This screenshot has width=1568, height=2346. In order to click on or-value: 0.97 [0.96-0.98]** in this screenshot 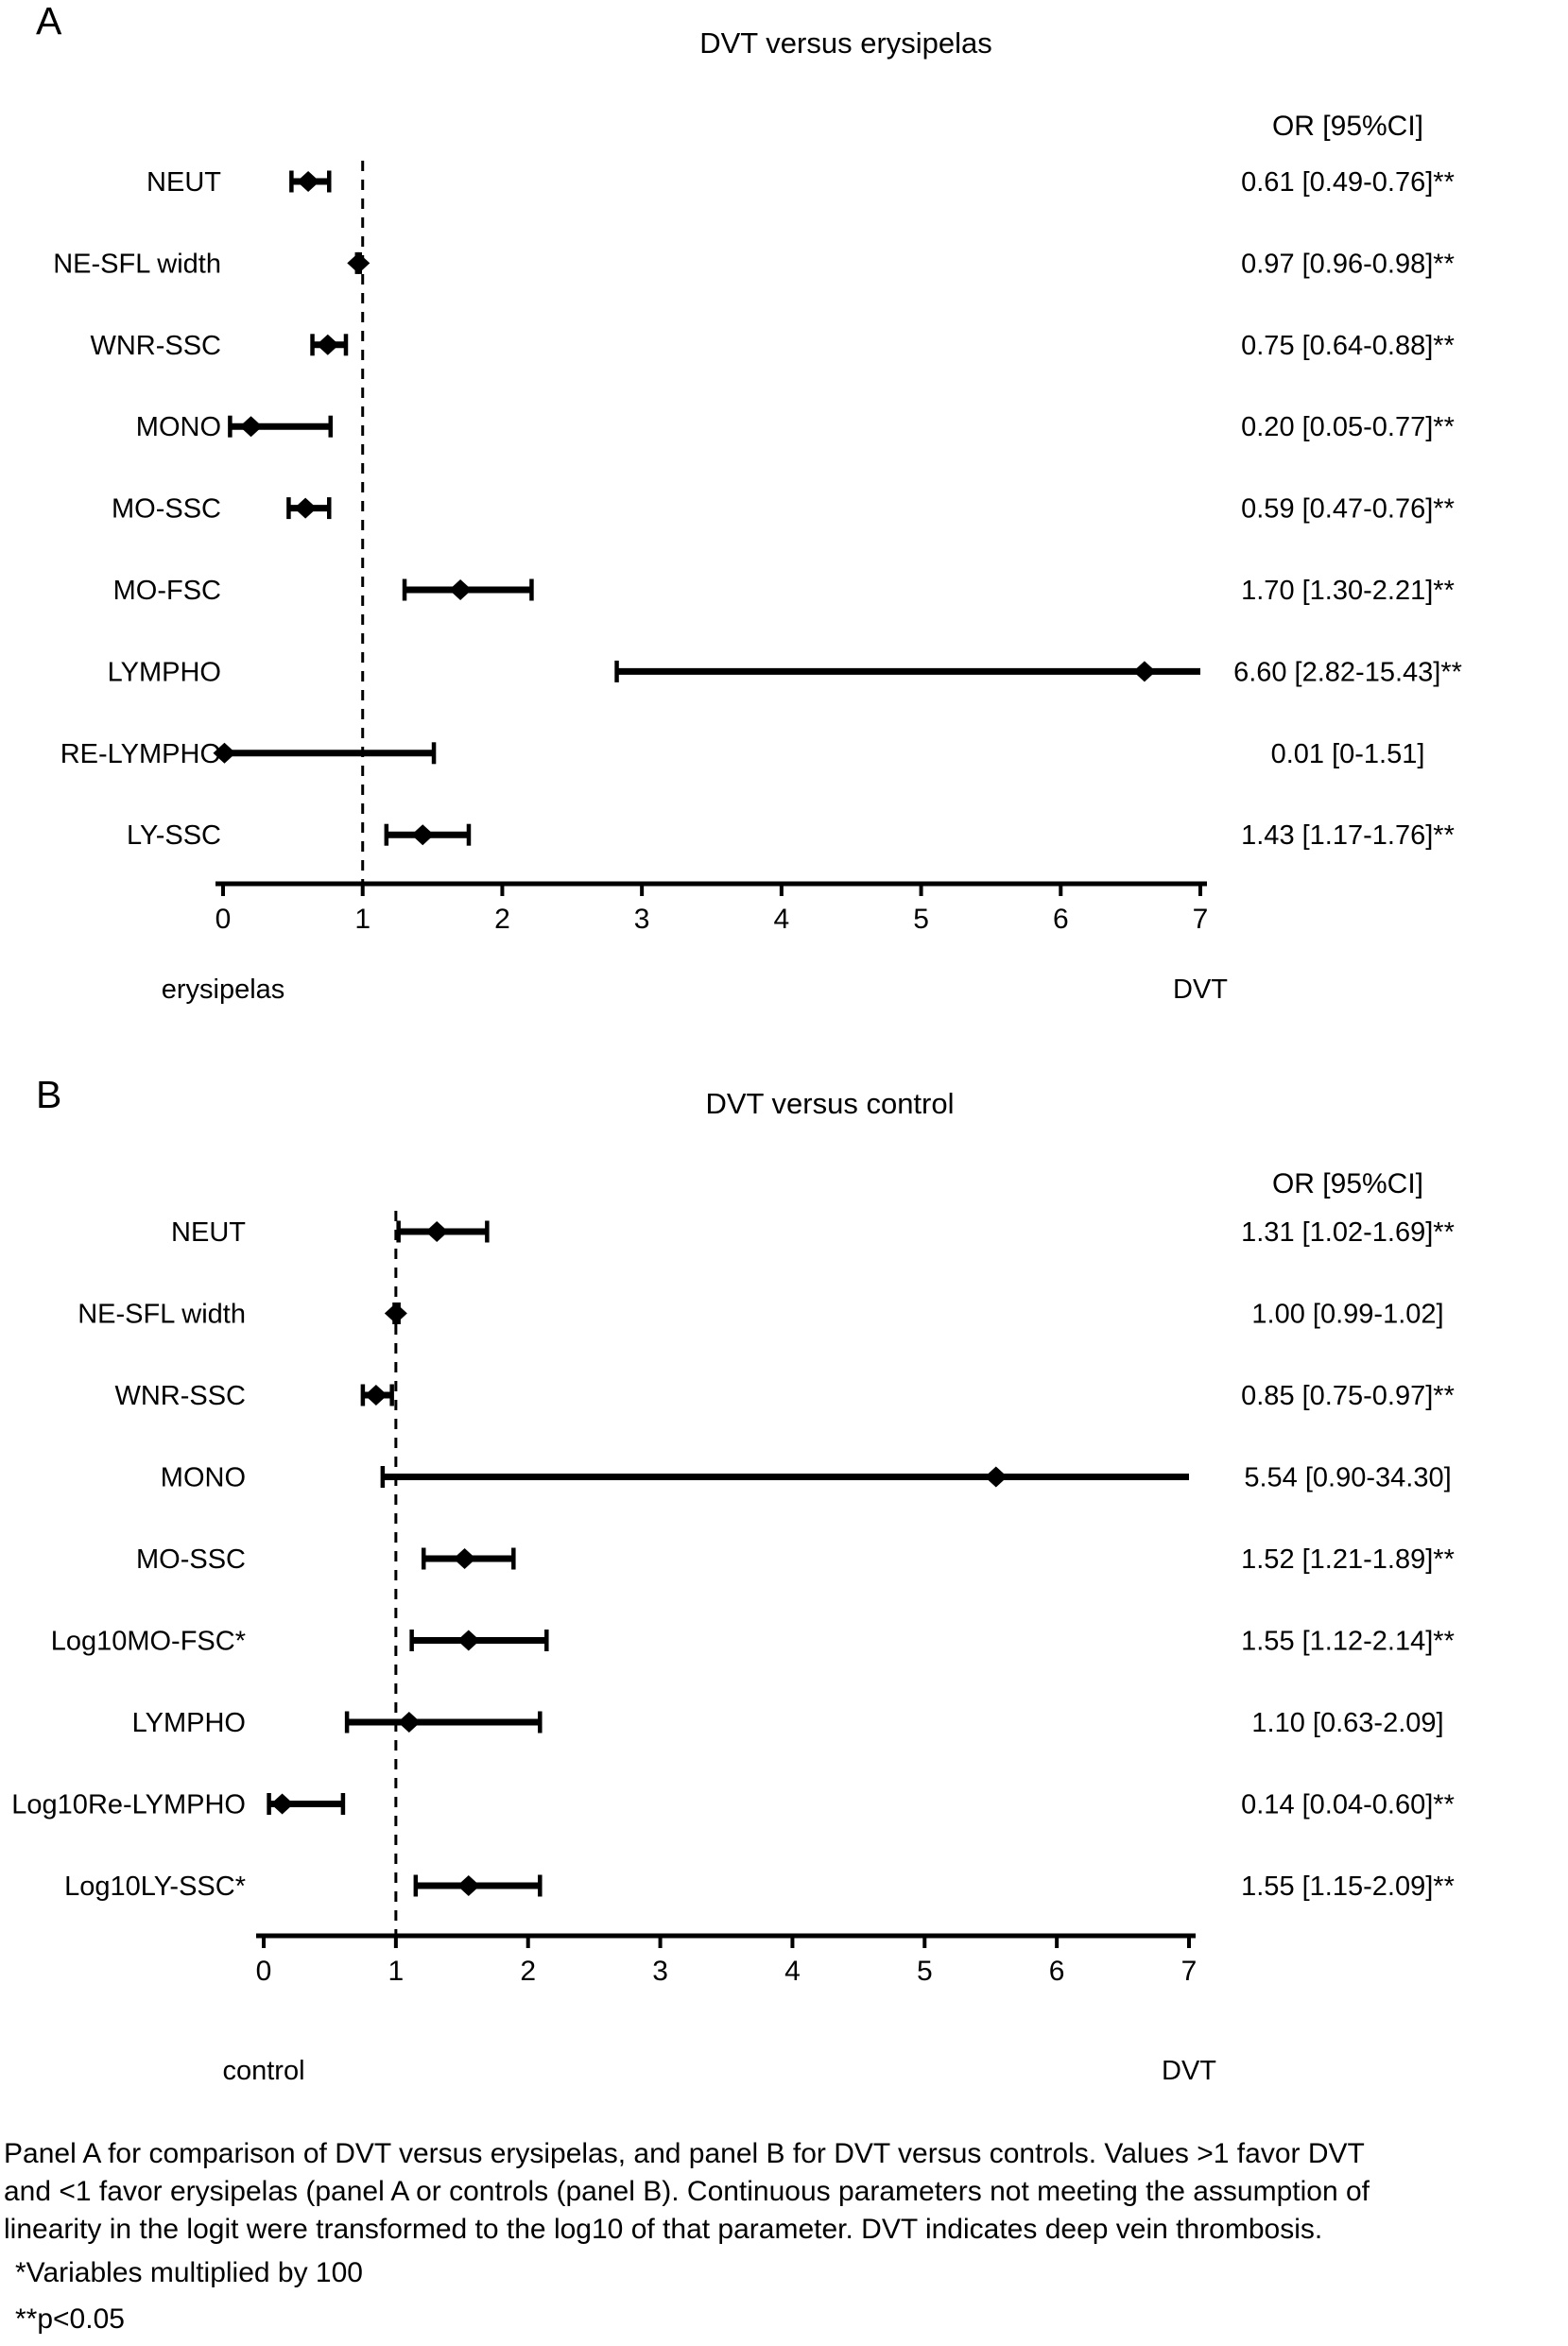, I will do `click(1348, 264)`.